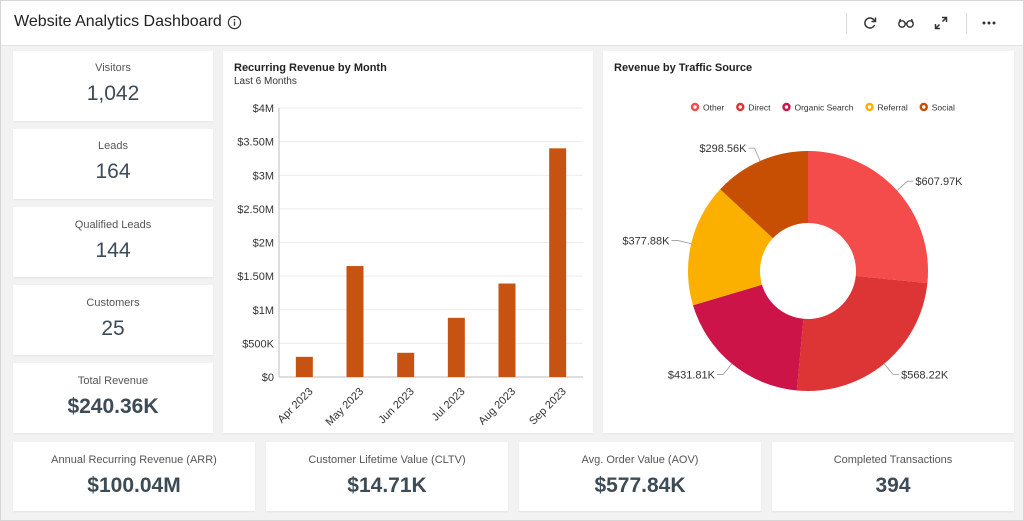 This screenshot has height=521, width=1024. What do you see at coordinates (906, 23) in the screenshot?
I see `glasses-icon` at bounding box center [906, 23].